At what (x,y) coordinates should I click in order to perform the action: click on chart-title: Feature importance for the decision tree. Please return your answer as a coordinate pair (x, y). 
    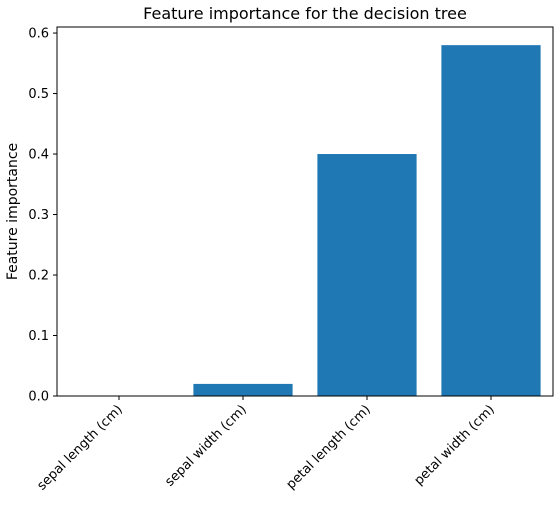
    Looking at the image, I should click on (305, 13).